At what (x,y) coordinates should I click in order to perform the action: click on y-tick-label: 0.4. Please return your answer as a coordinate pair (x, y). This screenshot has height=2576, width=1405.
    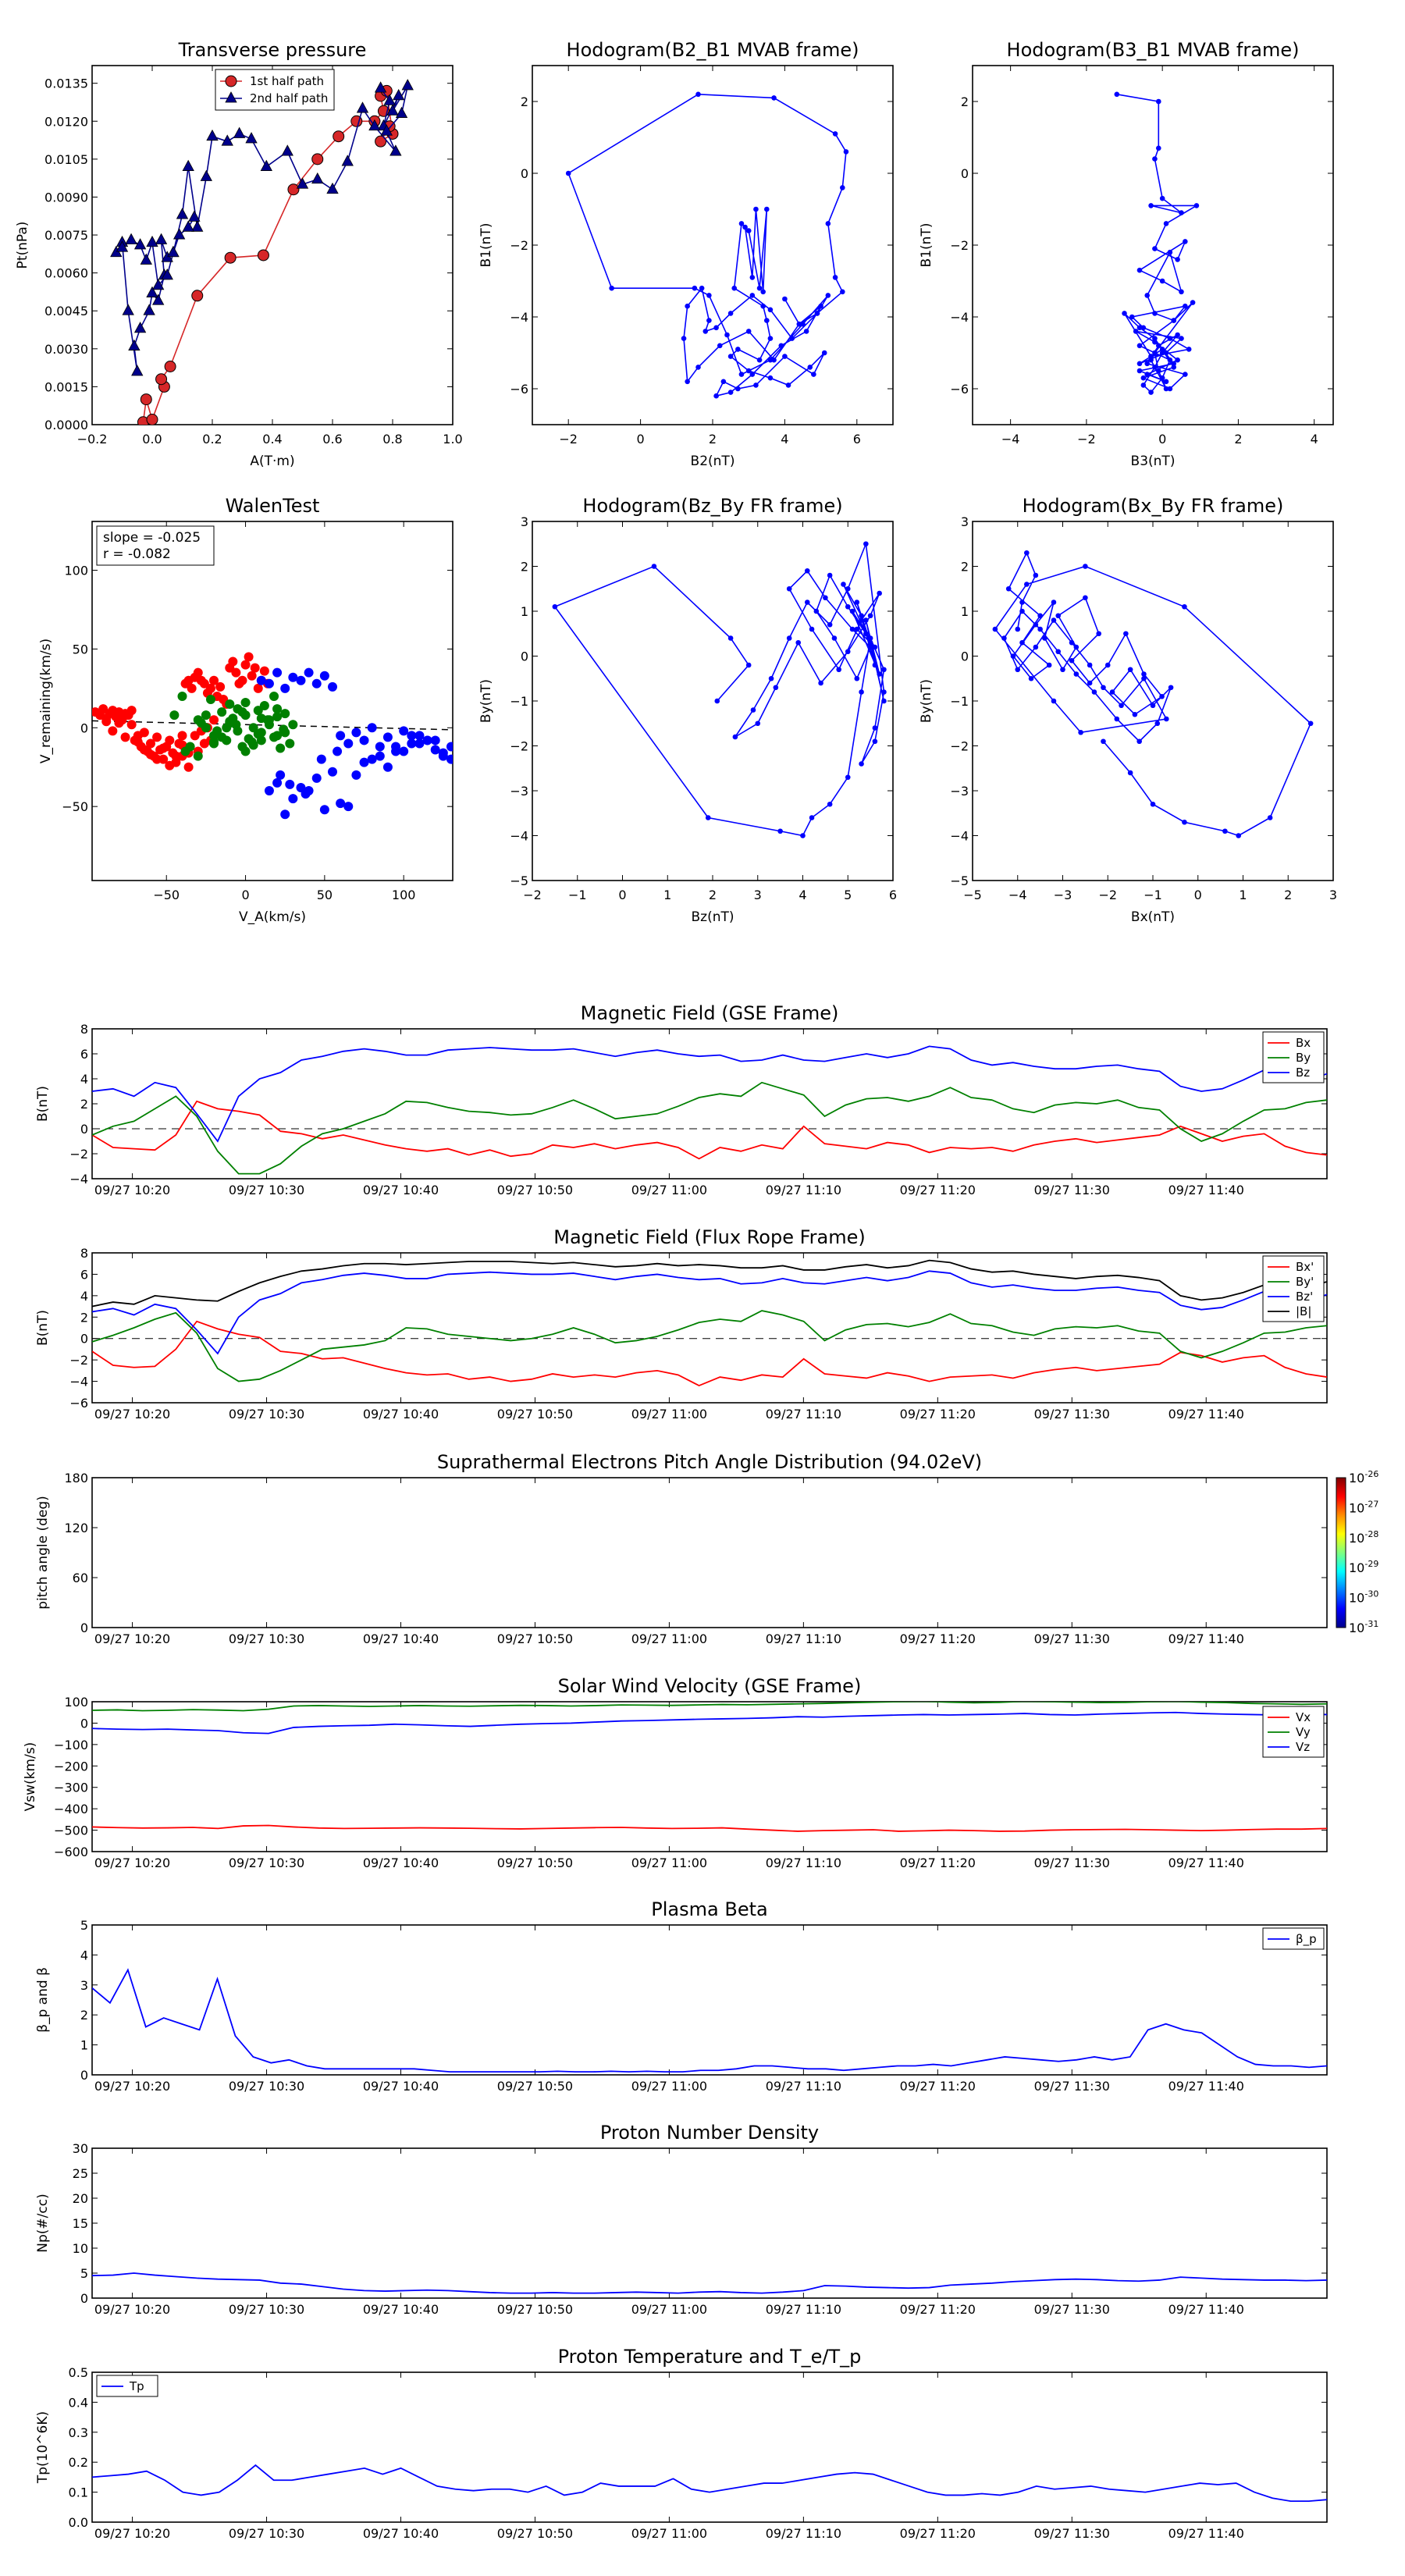
    Looking at the image, I should click on (78, 2402).